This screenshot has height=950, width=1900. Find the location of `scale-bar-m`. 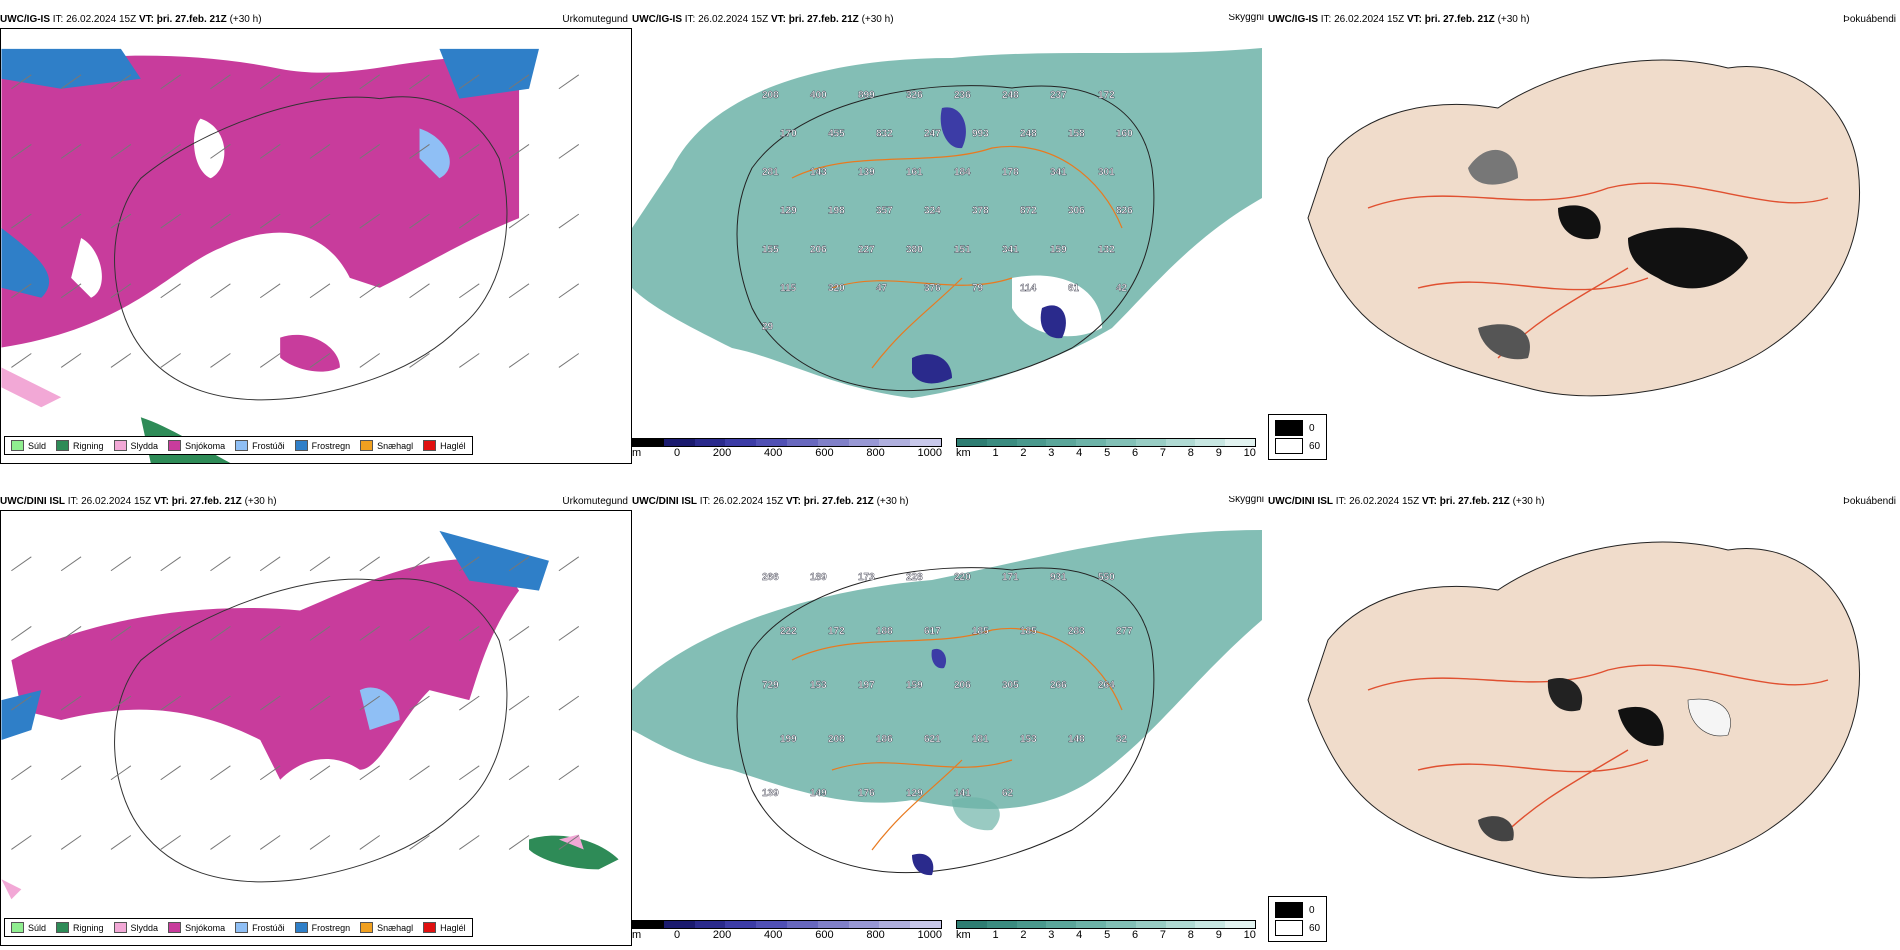

scale-bar-m is located at coordinates (787, 924).